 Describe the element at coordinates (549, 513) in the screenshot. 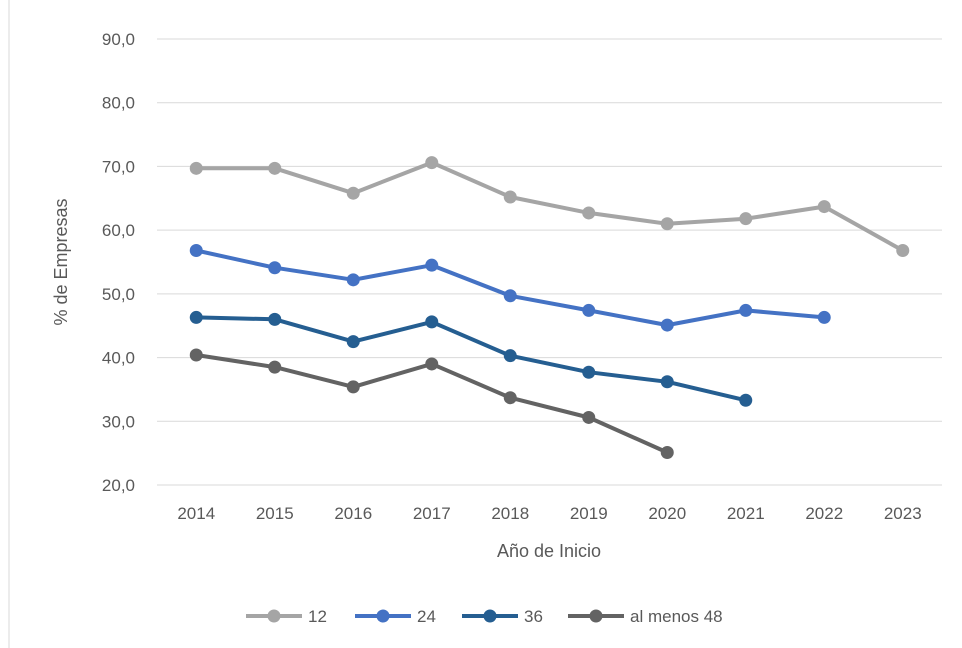

I see `x-axis-ticks: 2014 2015 2016 2017 2018 2019 2020 2021 2022 2023` at that location.